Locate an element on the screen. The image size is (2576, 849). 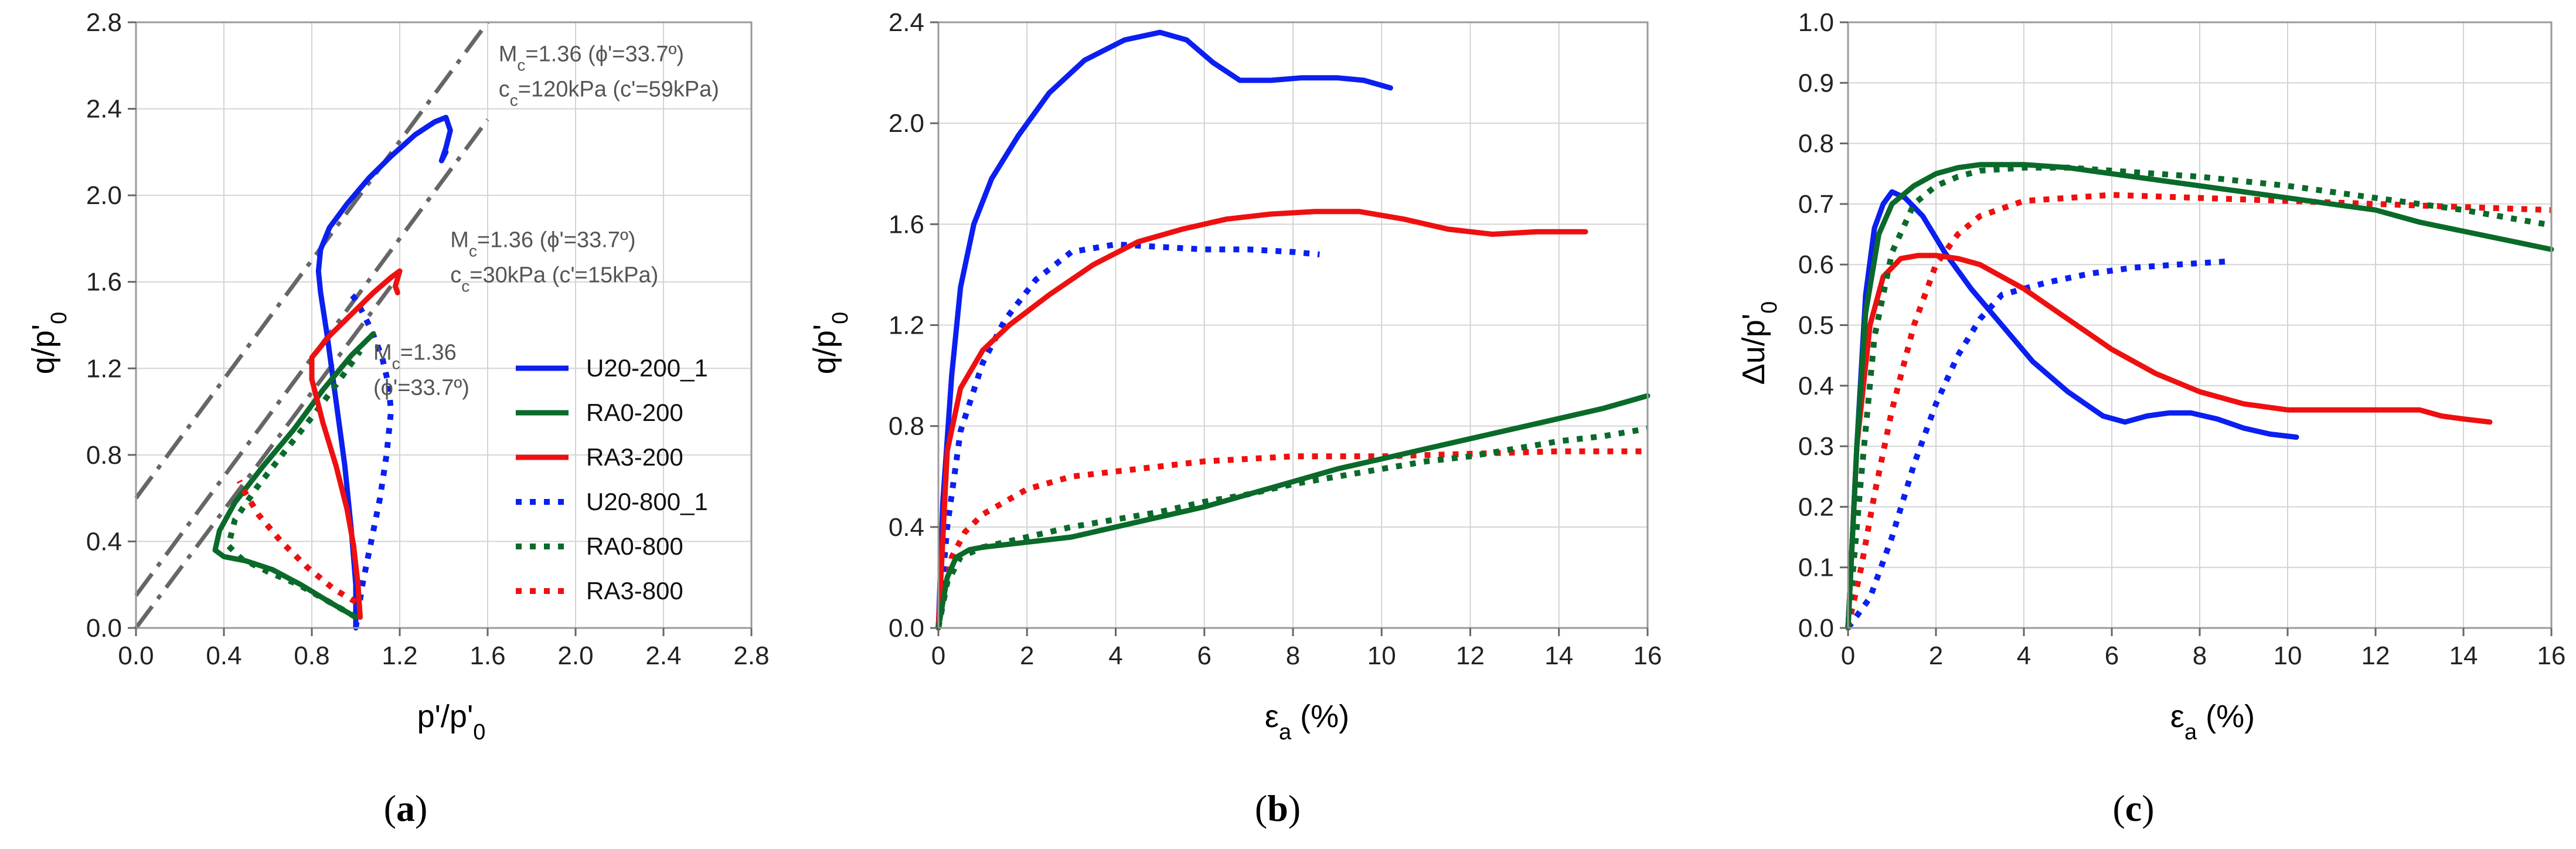
annotation-critical-state-3-line2: (ϕ'=33.7º) is located at coordinates (421, 388).